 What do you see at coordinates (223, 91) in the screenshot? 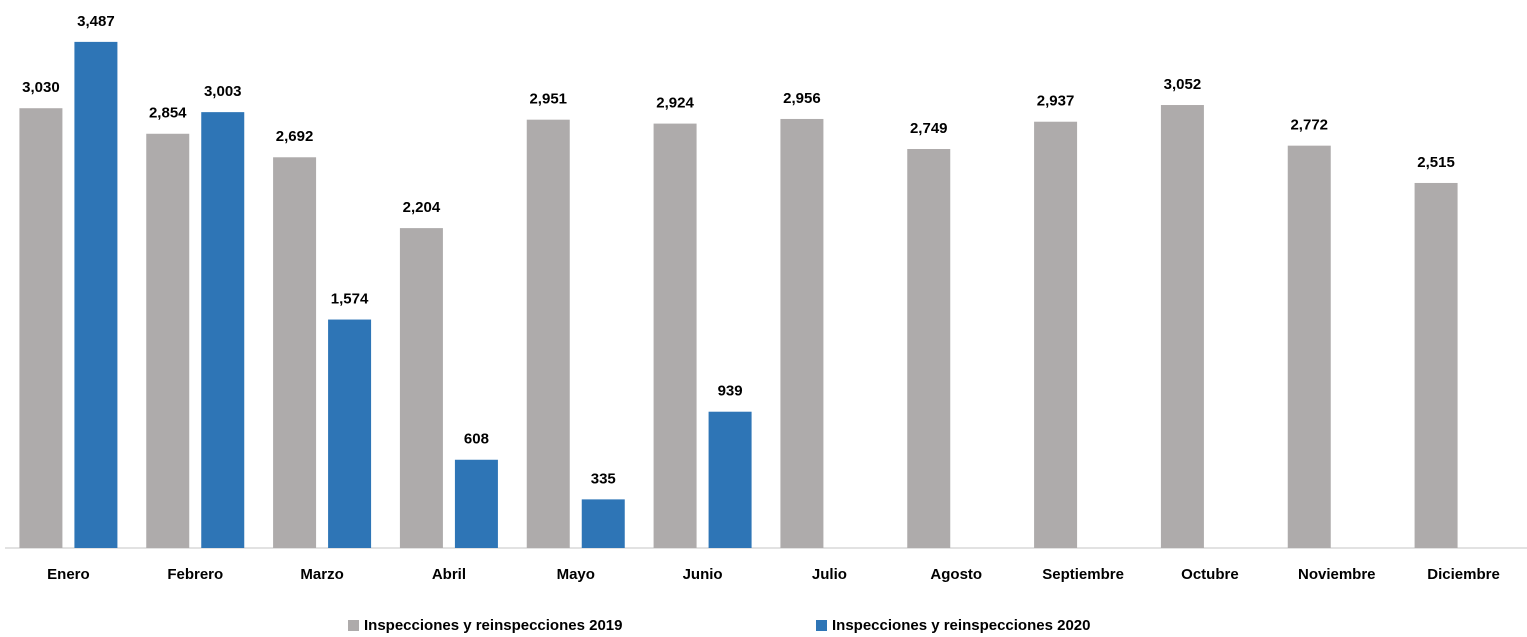
I see `data-label: 3,003` at bounding box center [223, 91].